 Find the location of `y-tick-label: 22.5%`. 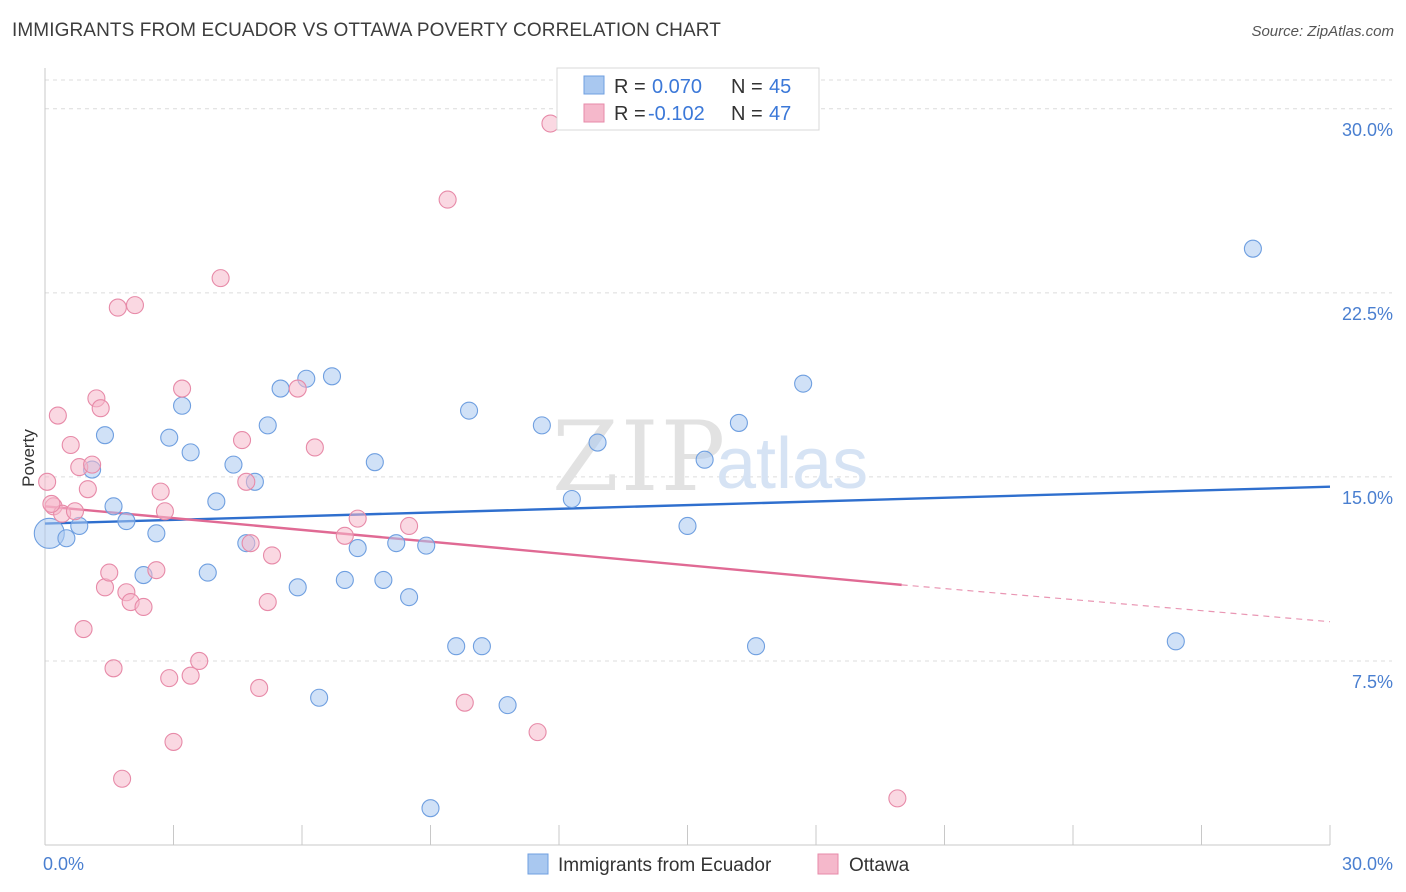

y-tick-label: 22.5% is located at coordinates (1367, 314).